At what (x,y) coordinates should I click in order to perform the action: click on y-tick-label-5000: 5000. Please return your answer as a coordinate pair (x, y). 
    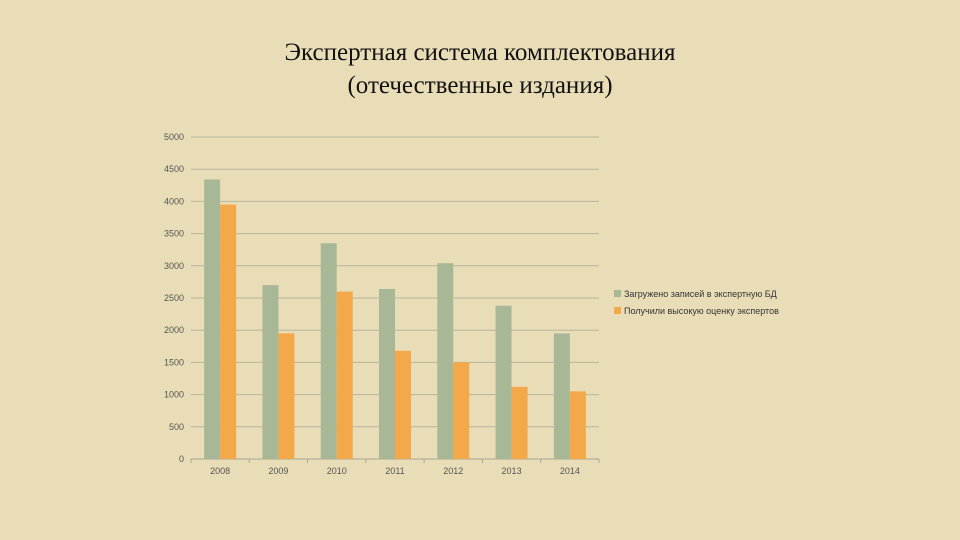
    Looking at the image, I should click on (174, 137).